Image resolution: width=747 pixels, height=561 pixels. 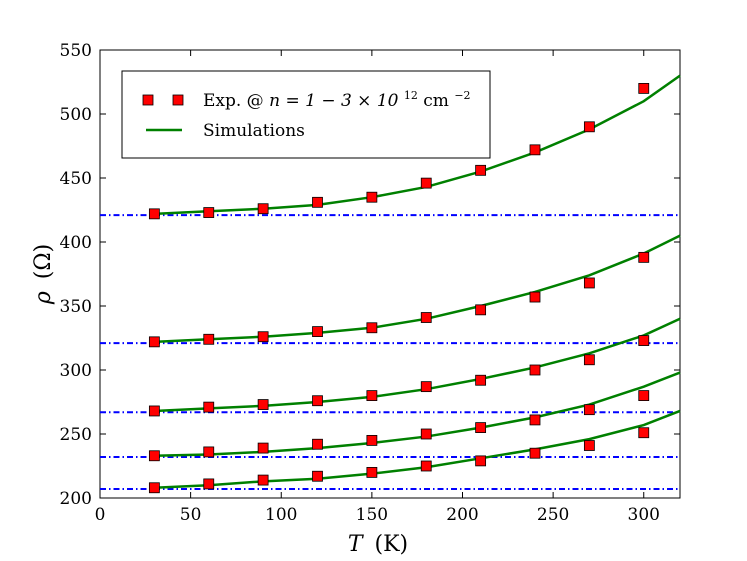 I want to click on x-tick-label: 50, so click(x=191, y=515).